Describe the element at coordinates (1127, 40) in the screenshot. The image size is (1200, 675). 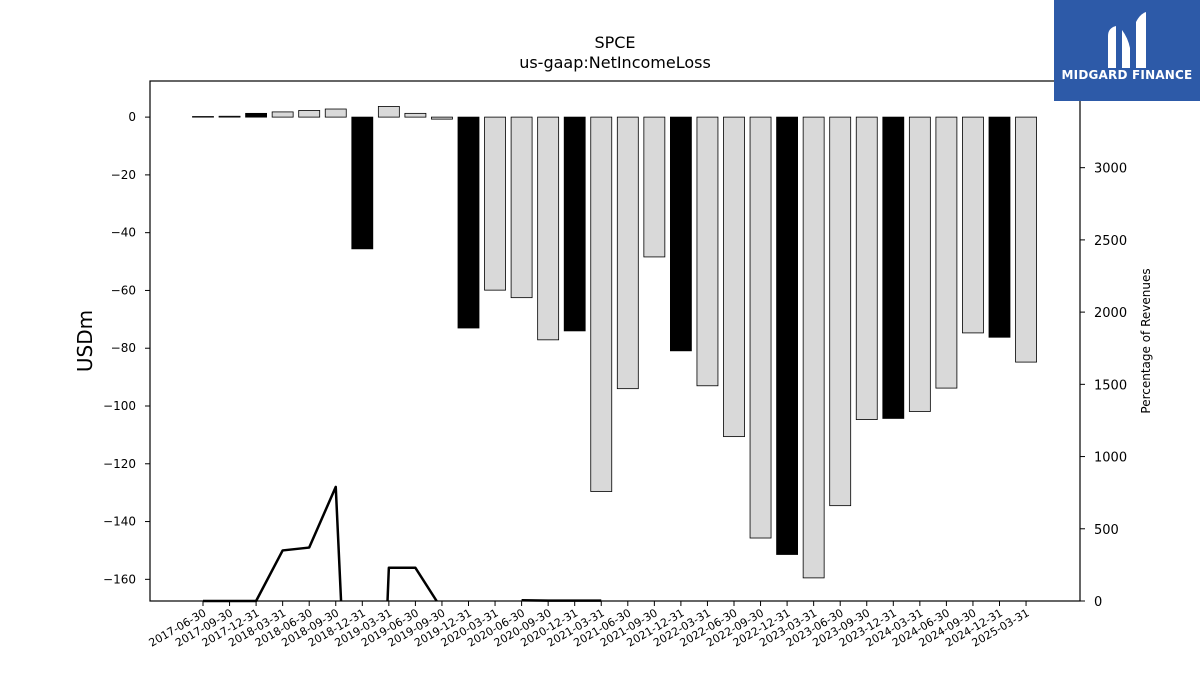
I see `logo-icon` at that location.